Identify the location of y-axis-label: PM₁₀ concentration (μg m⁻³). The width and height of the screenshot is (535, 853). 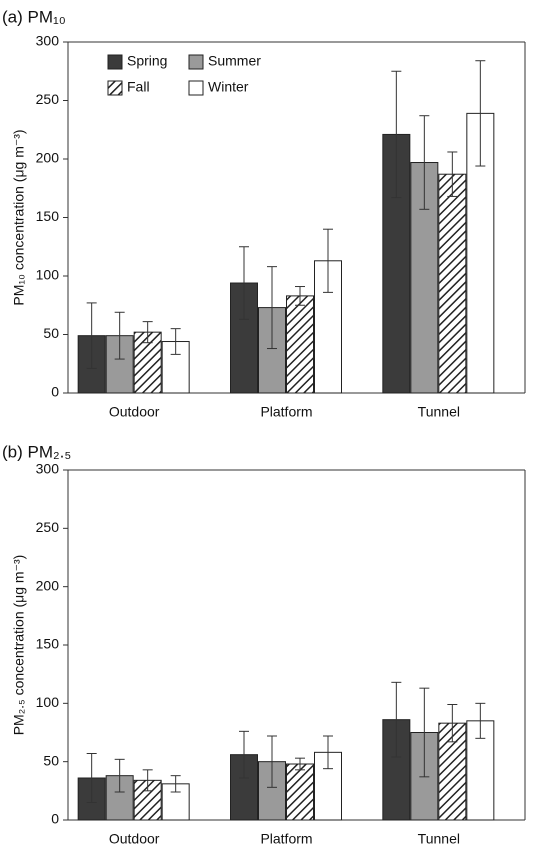
(19, 217).